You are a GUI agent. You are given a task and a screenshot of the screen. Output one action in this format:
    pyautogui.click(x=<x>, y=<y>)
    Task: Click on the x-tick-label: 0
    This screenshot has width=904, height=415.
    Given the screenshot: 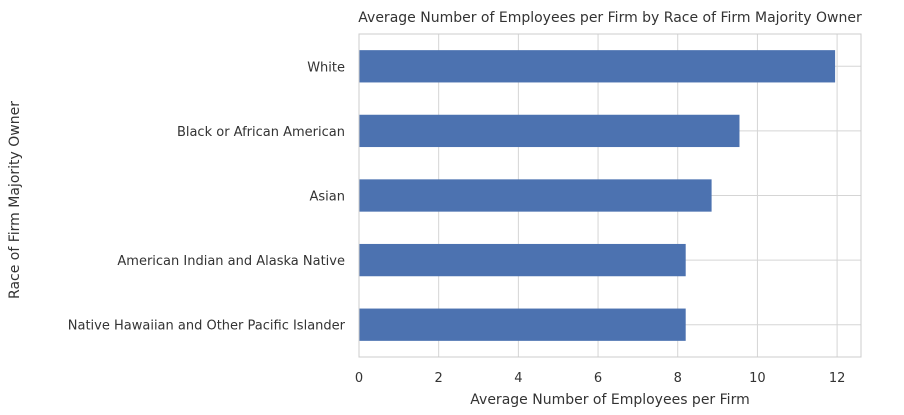 What is the action you would take?
    pyautogui.click(x=359, y=378)
    